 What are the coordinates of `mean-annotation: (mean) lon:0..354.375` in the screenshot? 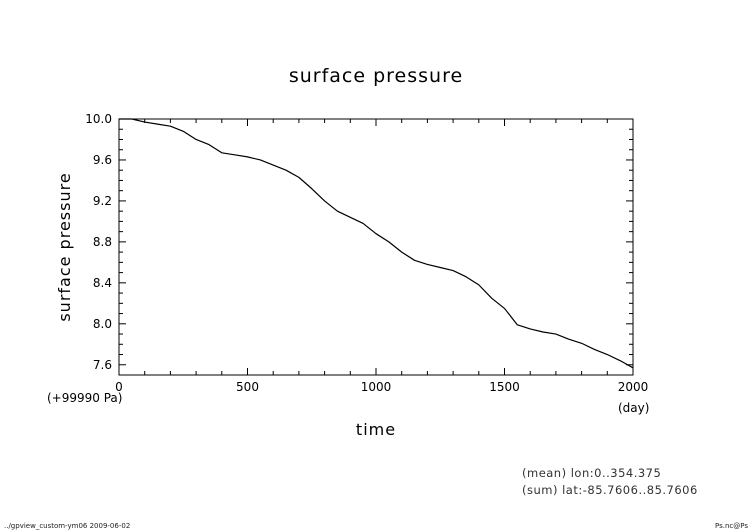 It's located at (591, 473).